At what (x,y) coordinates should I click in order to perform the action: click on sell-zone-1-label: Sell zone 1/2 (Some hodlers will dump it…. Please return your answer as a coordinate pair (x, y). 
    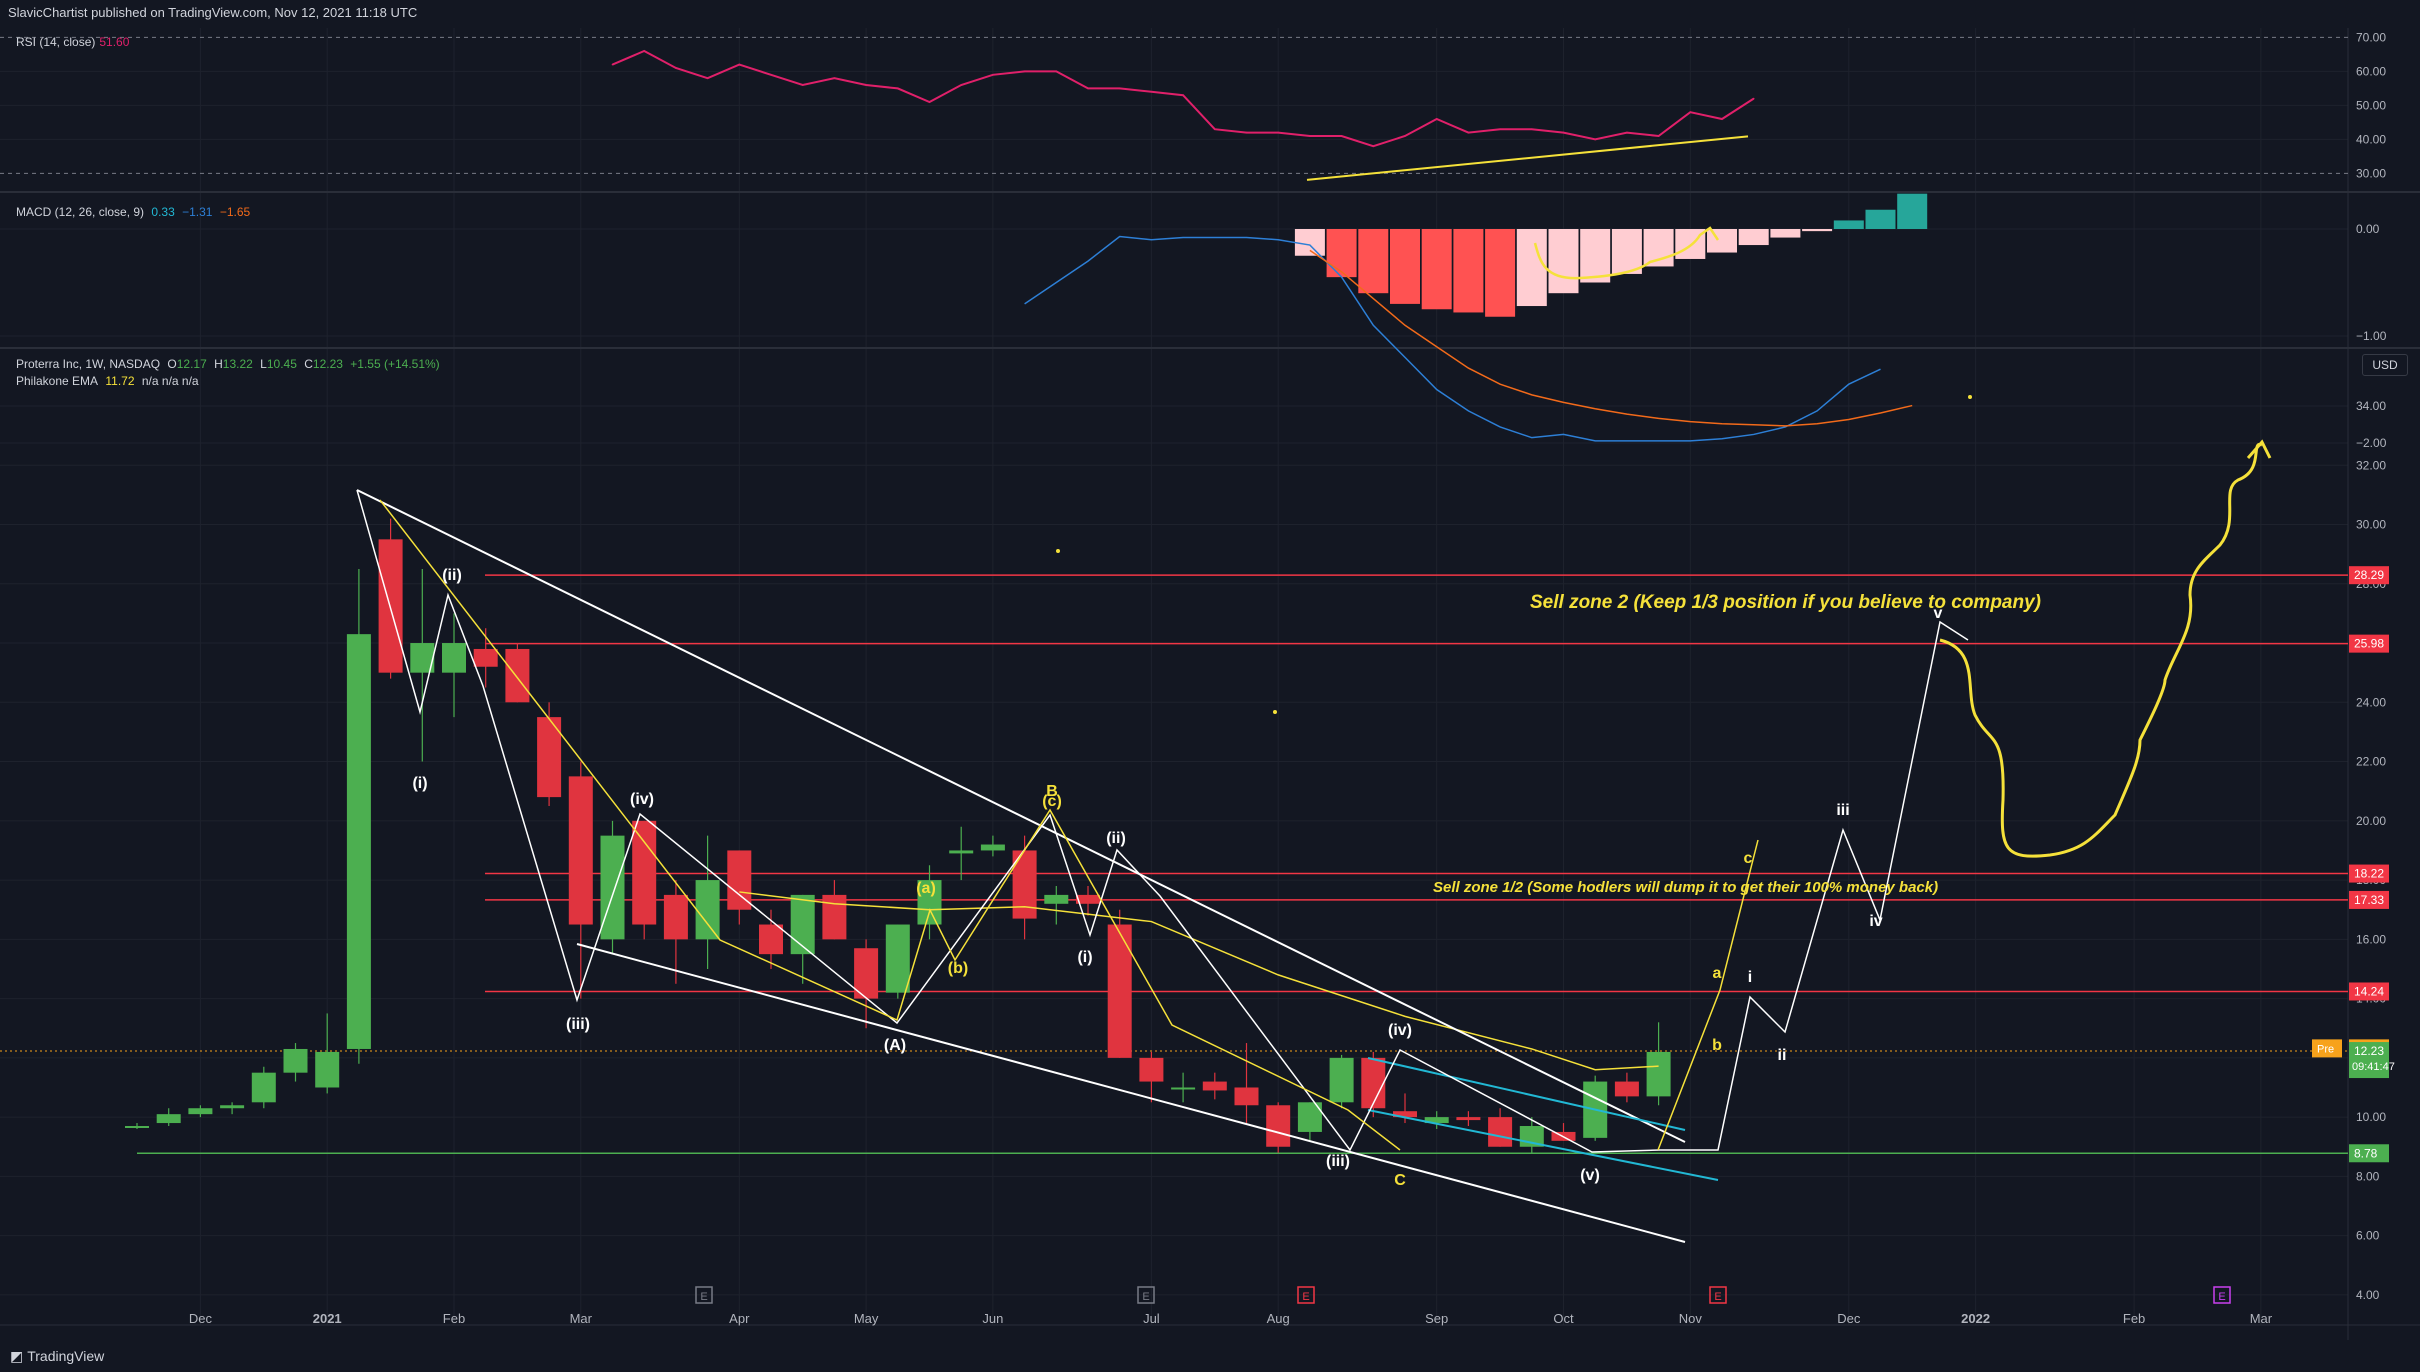
    Looking at the image, I should click on (1685, 887).